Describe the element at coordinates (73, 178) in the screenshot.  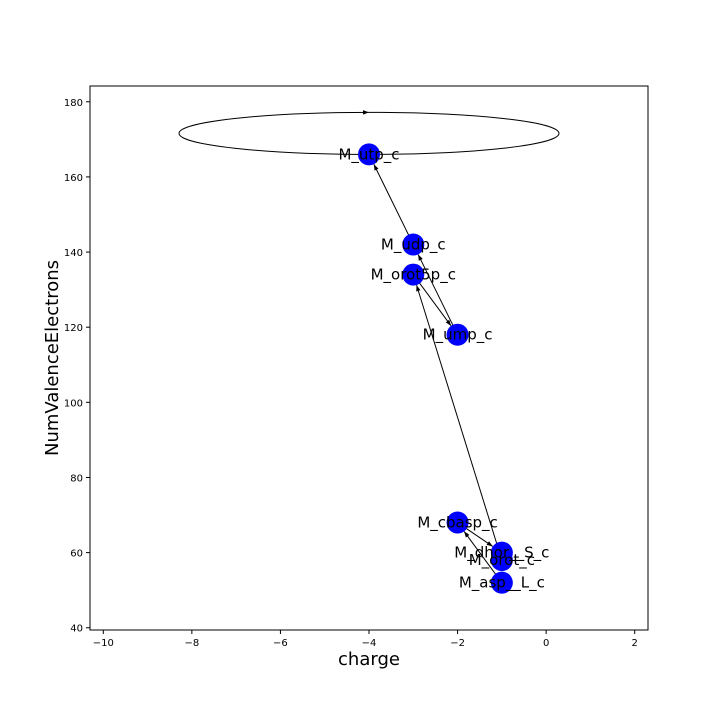
I see `y-tick-label: 160` at that location.